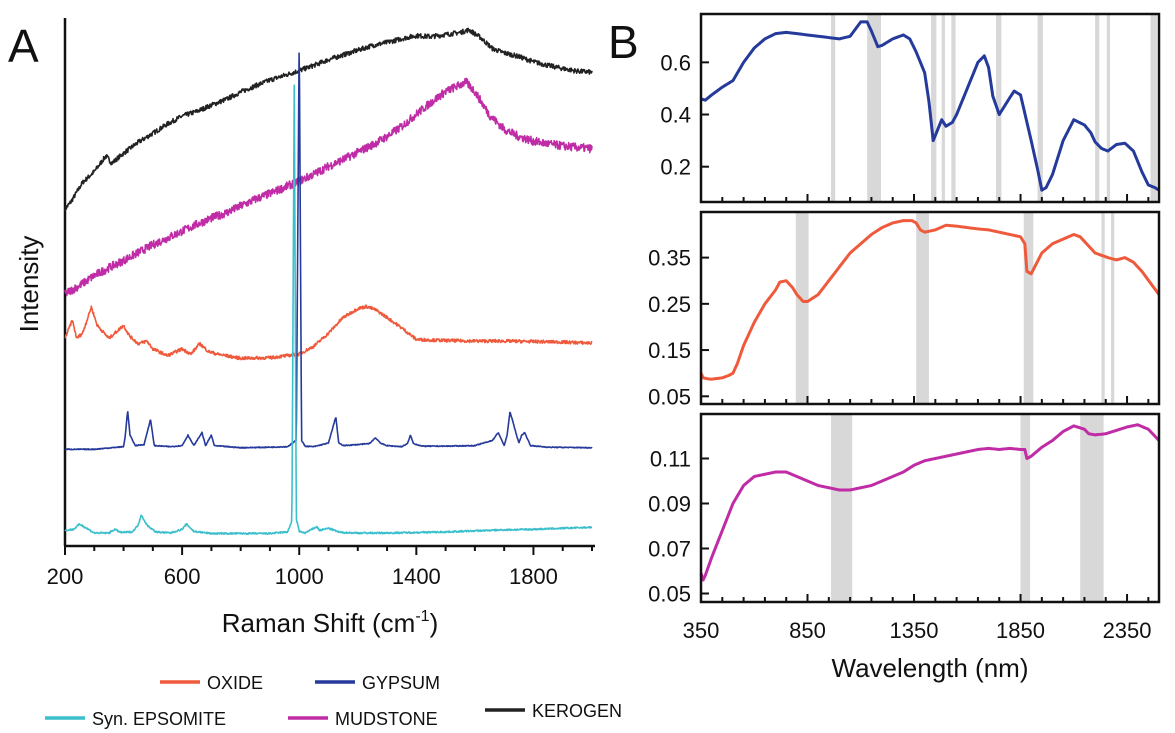 This screenshot has height=733, width=1175. I want to click on raman-x-tick-label: 200, so click(65, 576).